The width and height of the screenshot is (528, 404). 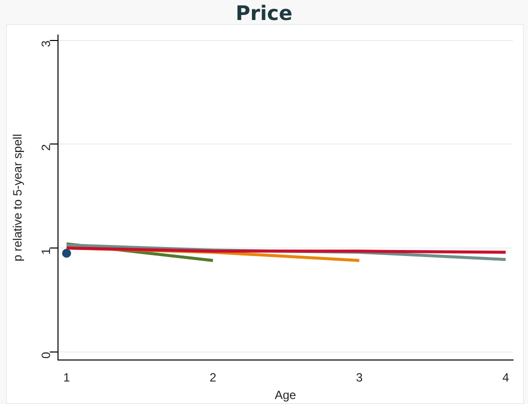 I want to click on y-axis-title: p relative to 5-year spell, so click(x=17, y=198).